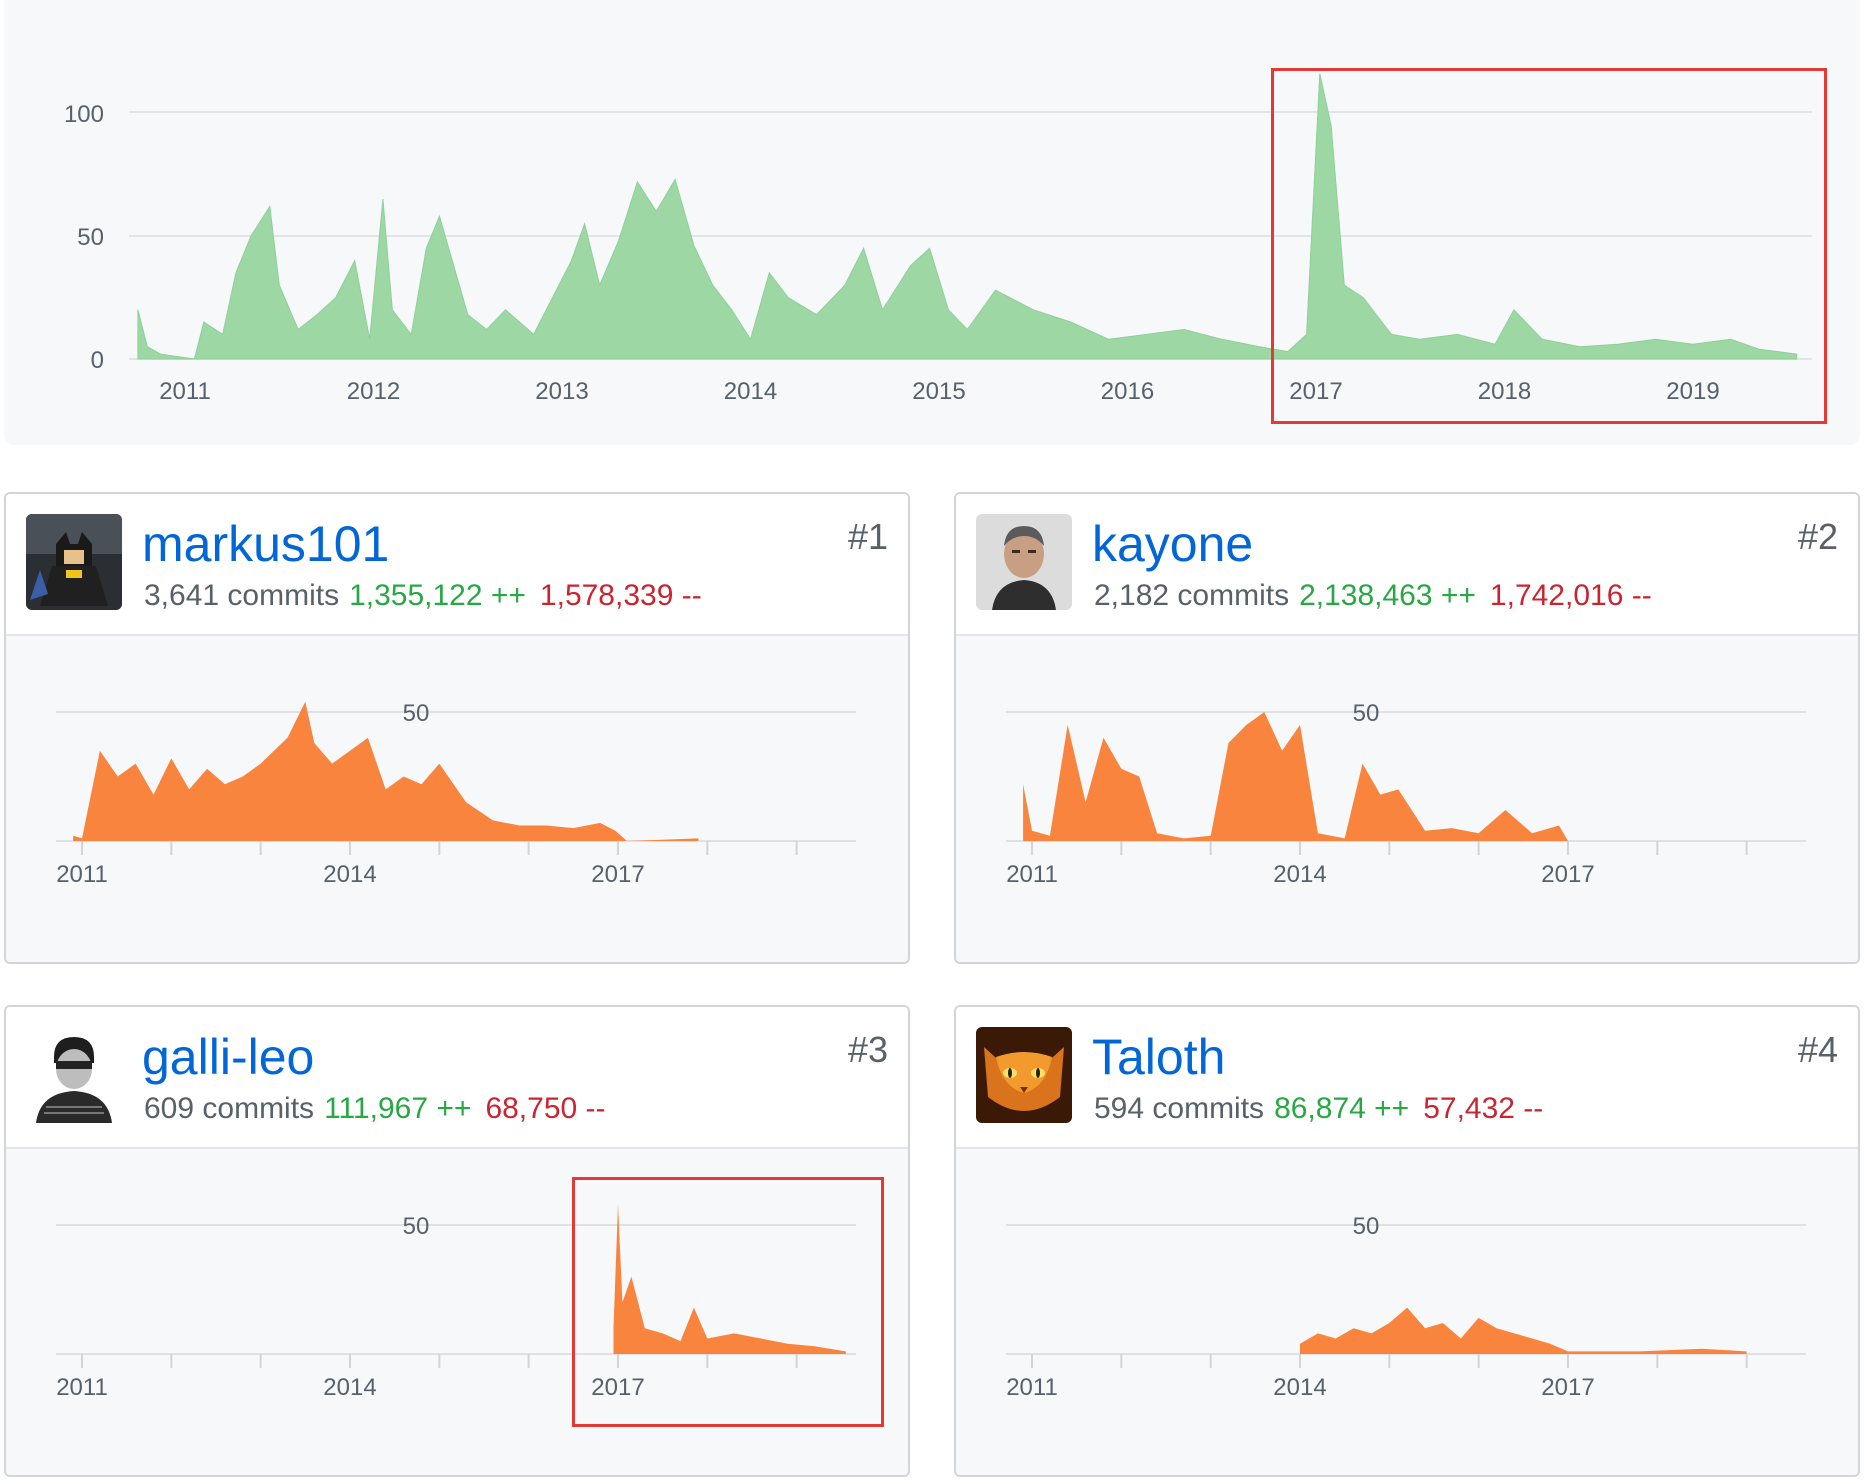  I want to click on commits-count: 609 commits, so click(229, 1108).